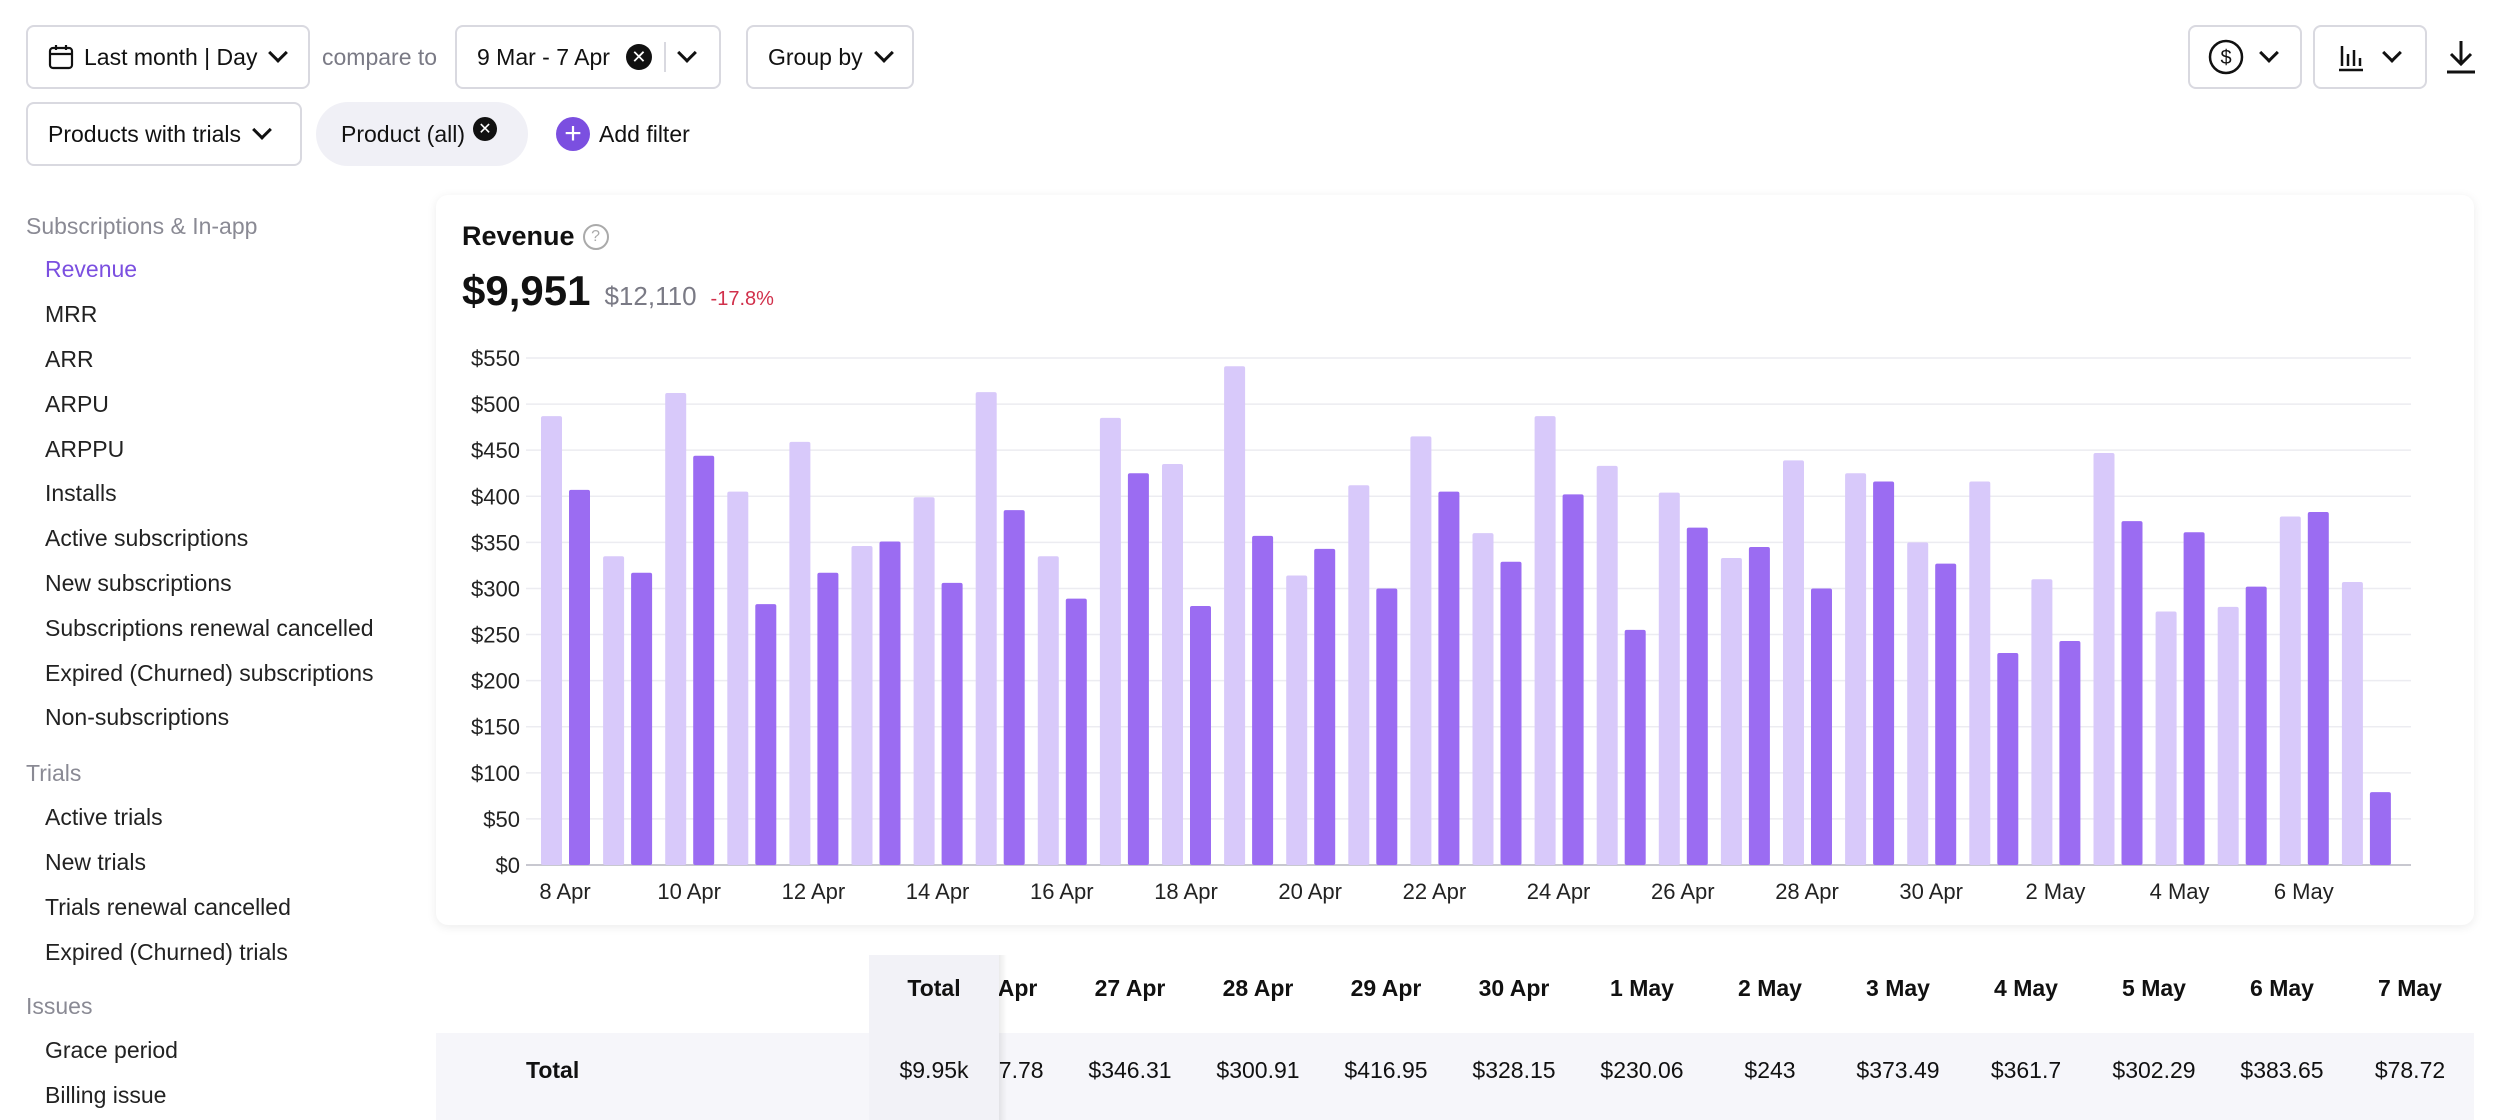 The width and height of the screenshot is (2512, 1120). I want to click on y-tick-label: $550, so click(495, 358).